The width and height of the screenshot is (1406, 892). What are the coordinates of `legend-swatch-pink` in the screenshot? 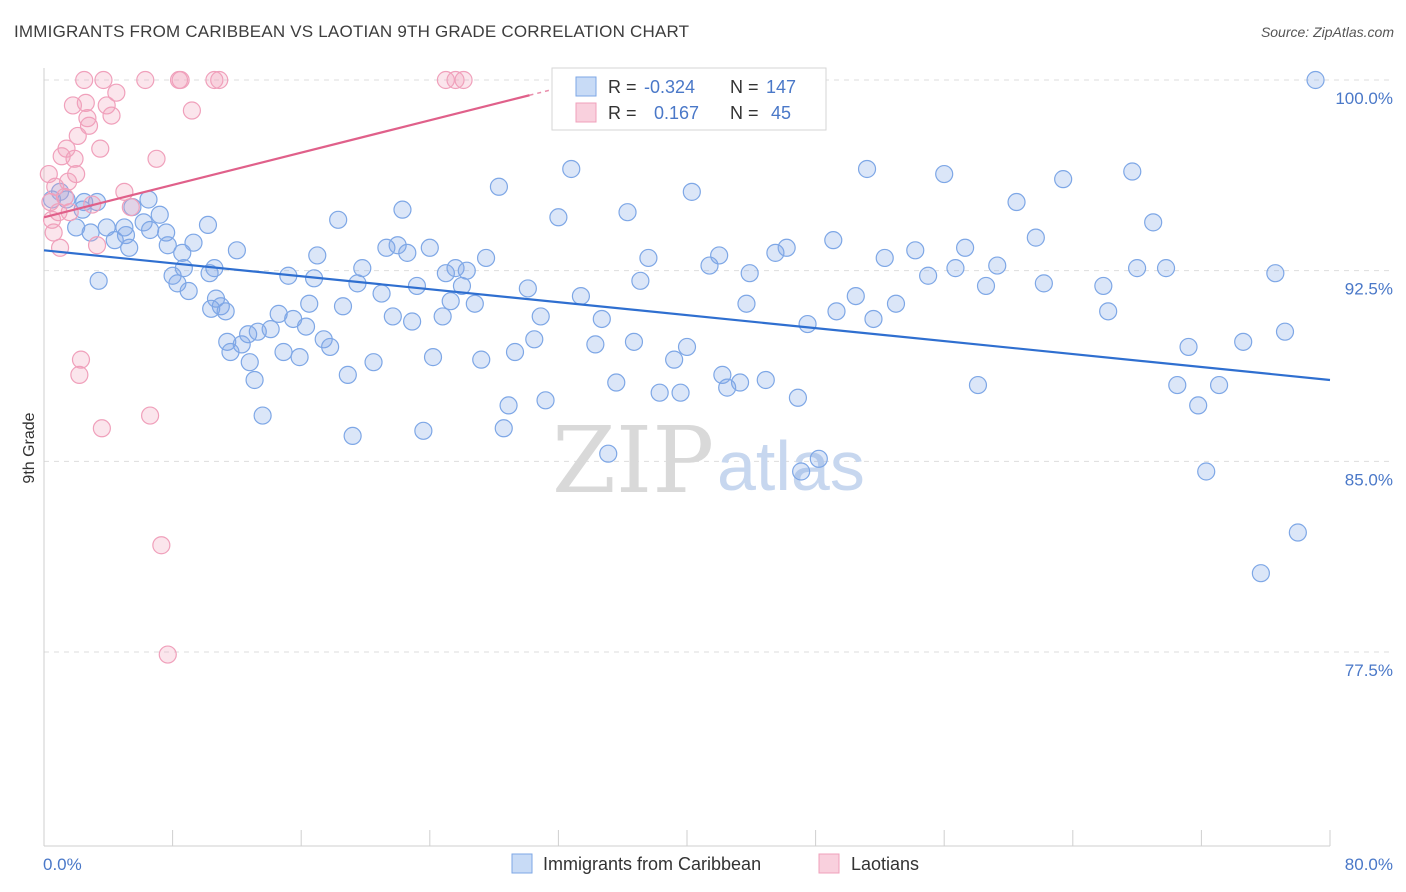 It's located at (586, 112).